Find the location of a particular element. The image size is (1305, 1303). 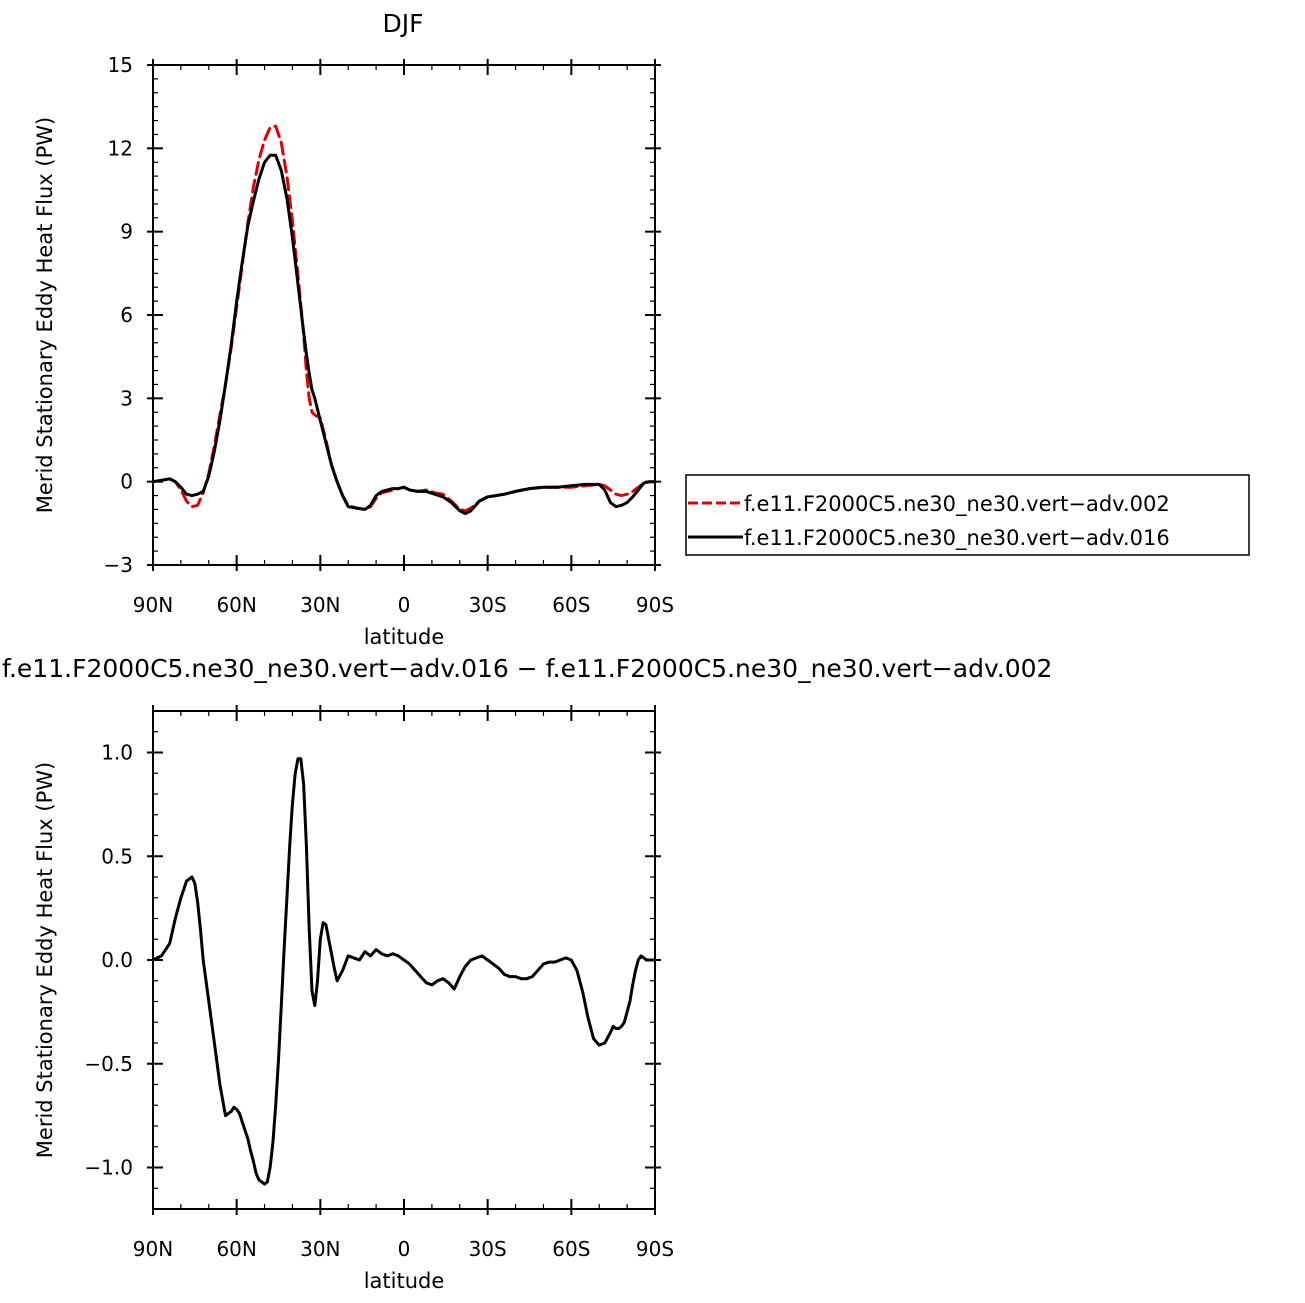

y-tick-label: 12 is located at coordinates (120, 148).